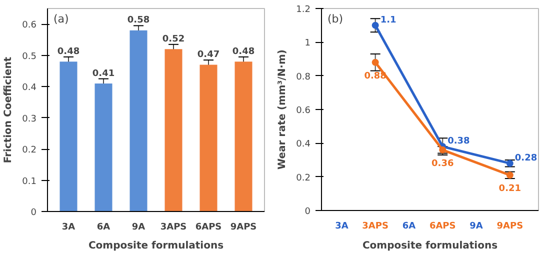 This screenshot has height=260, width=550. I want to click on data-label: 0.36, so click(443, 163).